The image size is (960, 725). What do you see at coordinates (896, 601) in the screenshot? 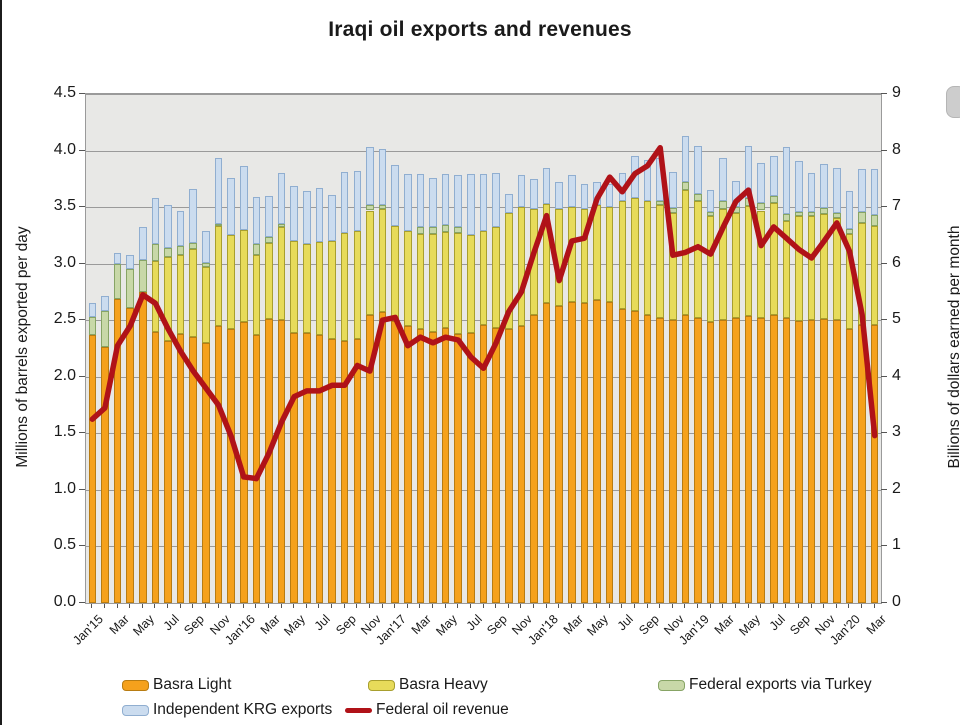
I see `right-axis-tick-label: 0` at bounding box center [896, 601].